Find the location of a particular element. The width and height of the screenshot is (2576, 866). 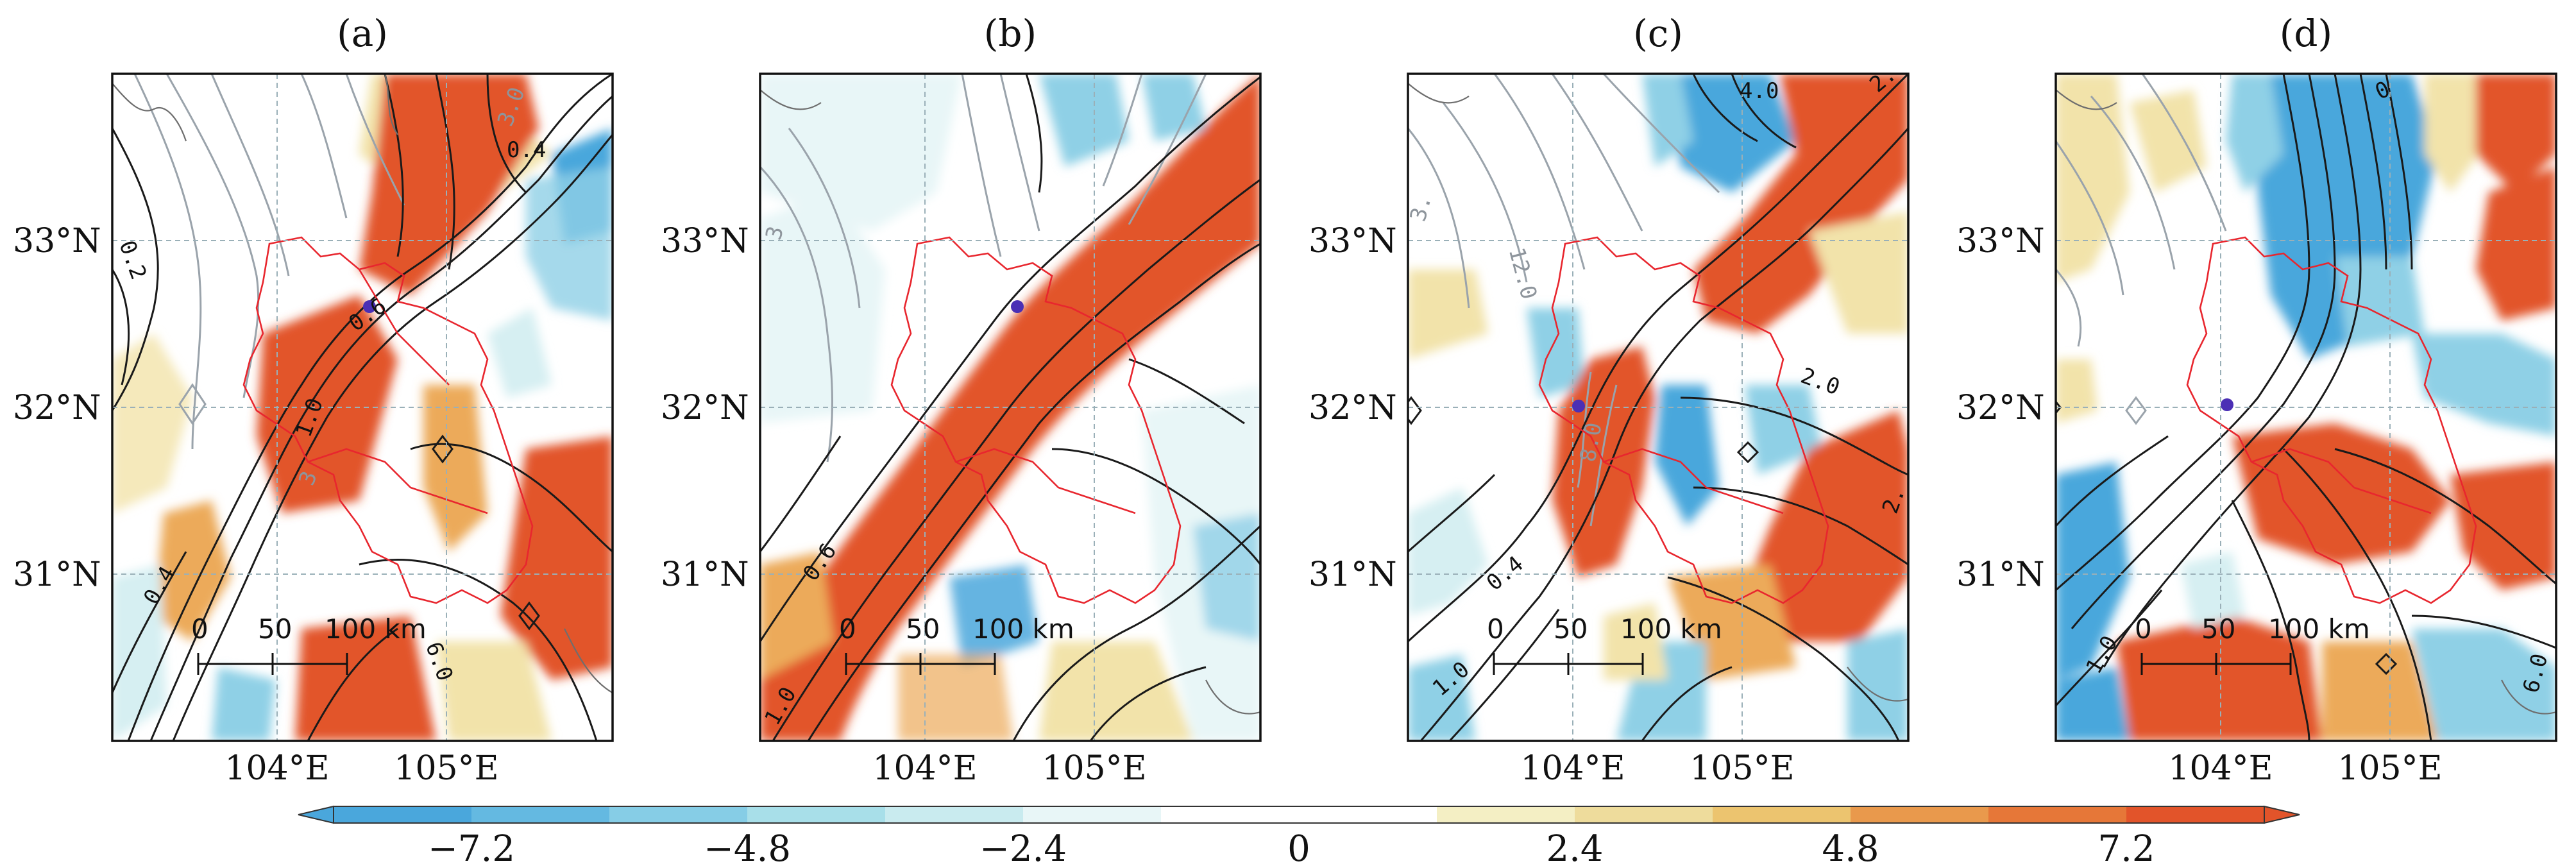

panel-b-ytick-32N: 32°N is located at coordinates (705, 408).